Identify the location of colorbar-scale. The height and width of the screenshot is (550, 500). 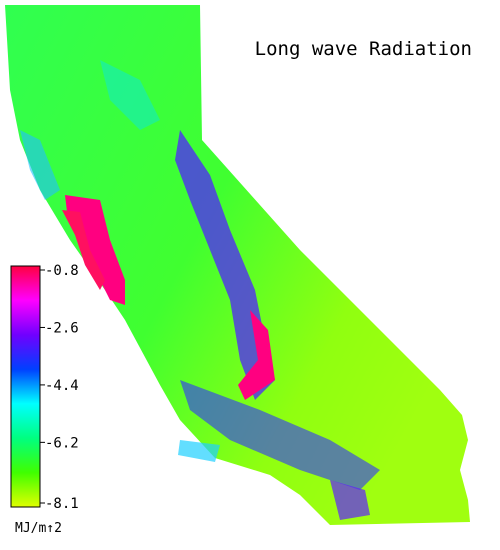
(25, 386).